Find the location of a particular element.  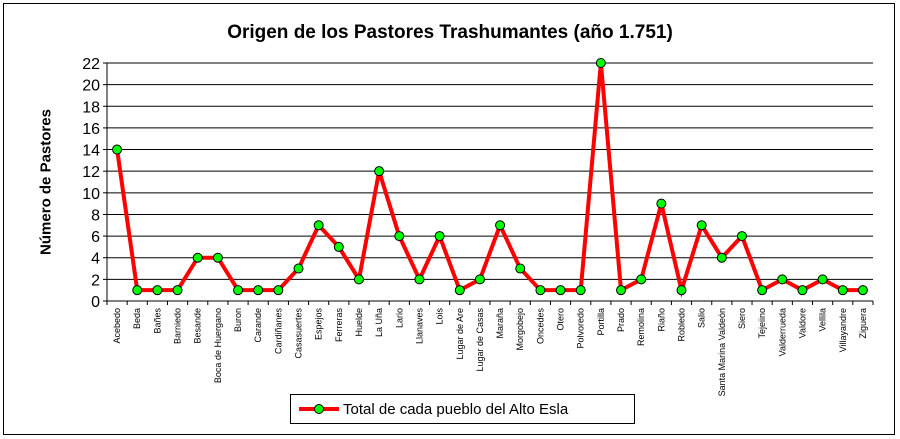

x-tick-label: Espejos is located at coordinates (319, 324).